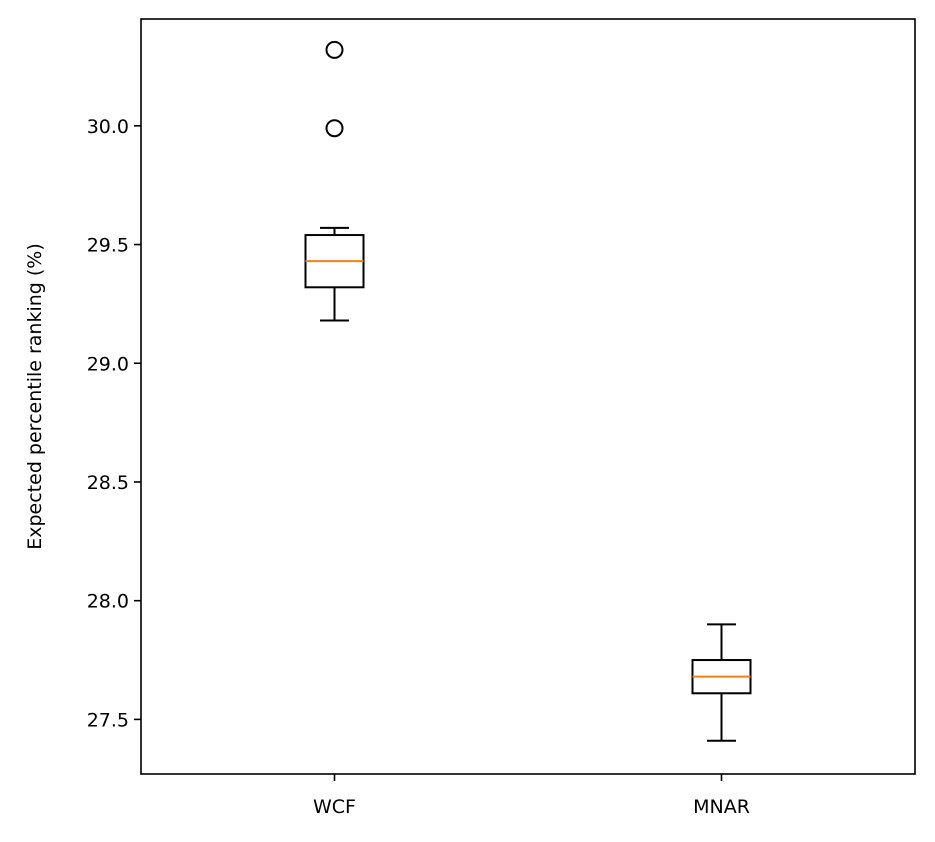 The image size is (935, 842). I want to click on y-tick-label: 29.5, so click(108, 246).